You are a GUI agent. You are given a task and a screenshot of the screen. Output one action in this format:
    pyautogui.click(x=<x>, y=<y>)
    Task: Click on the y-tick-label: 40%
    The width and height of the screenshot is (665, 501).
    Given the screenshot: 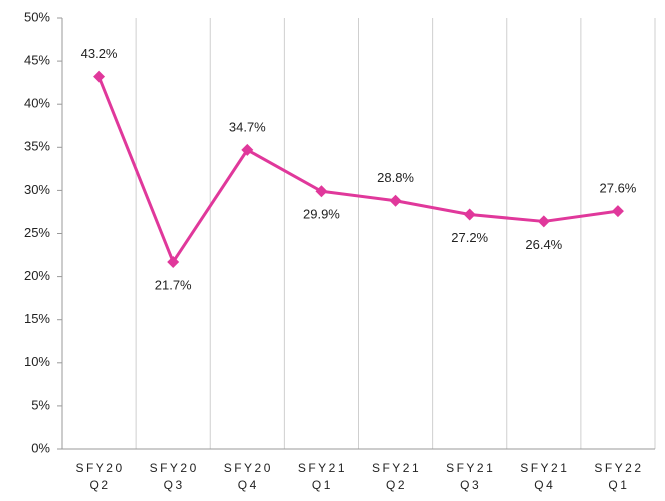 What is the action you would take?
    pyautogui.click(x=37, y=103)
    